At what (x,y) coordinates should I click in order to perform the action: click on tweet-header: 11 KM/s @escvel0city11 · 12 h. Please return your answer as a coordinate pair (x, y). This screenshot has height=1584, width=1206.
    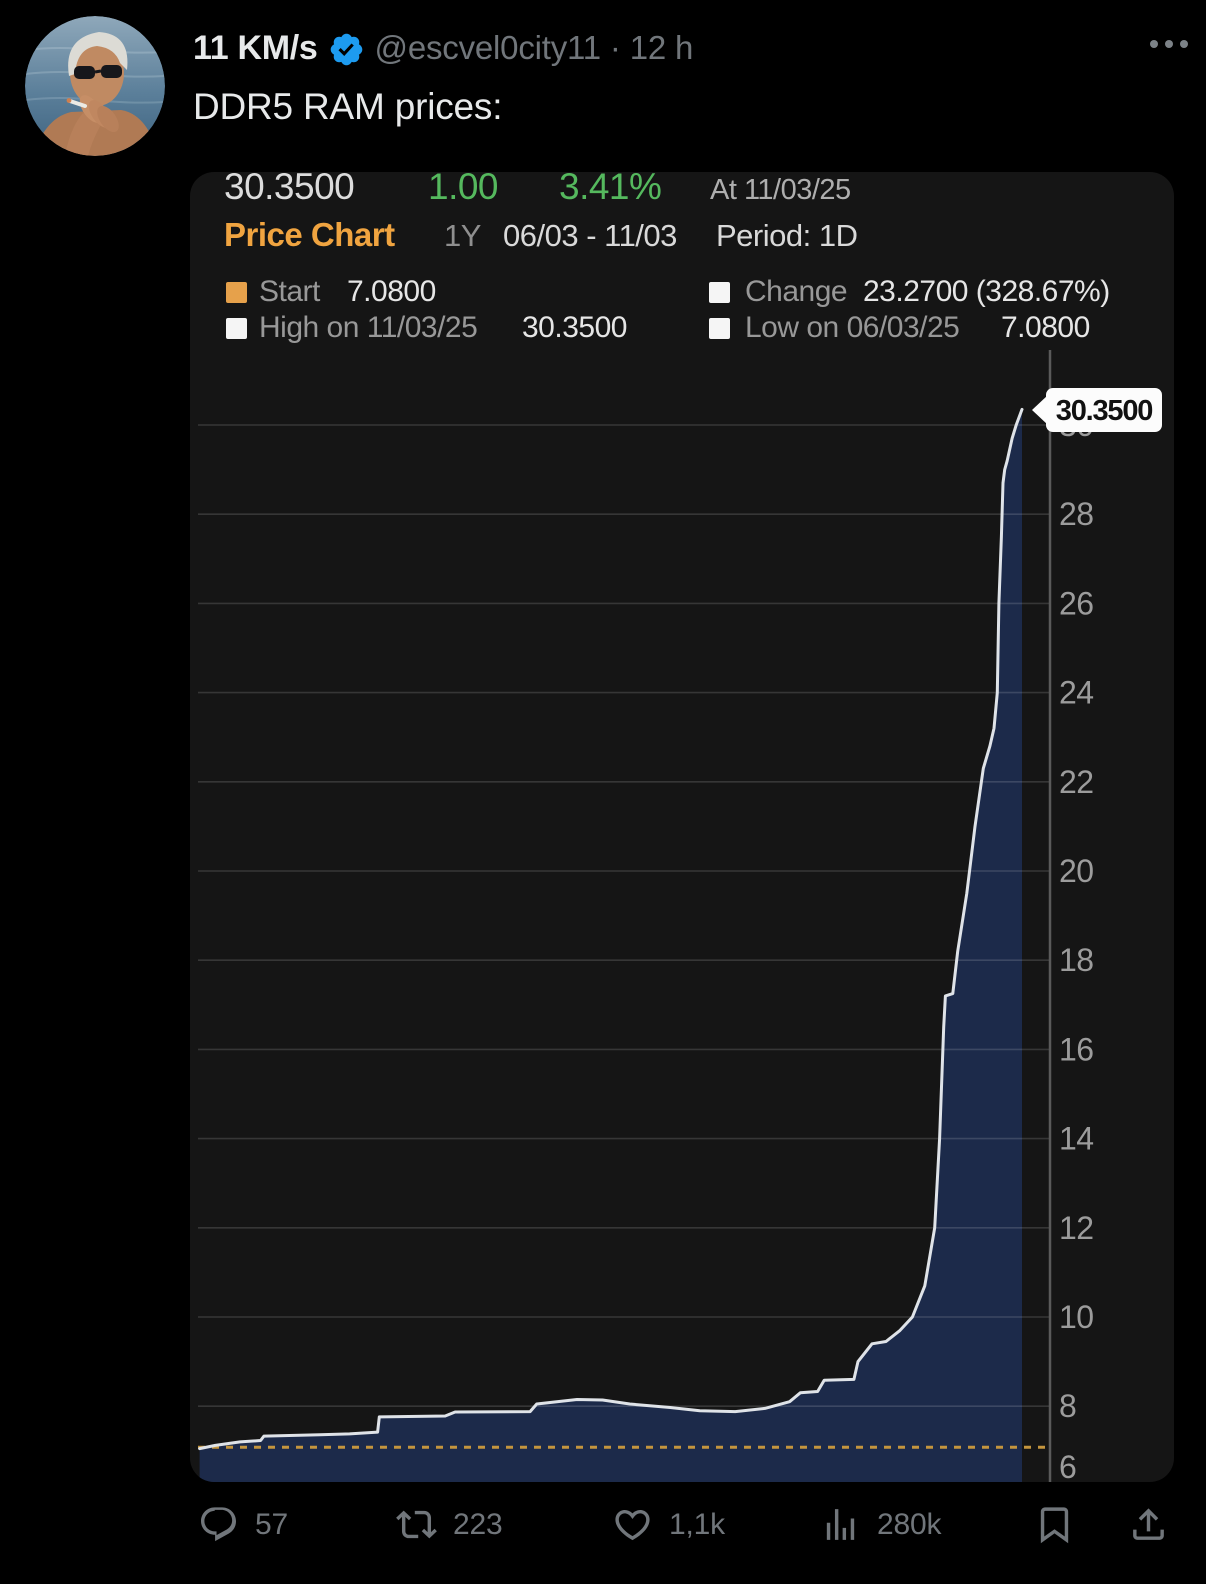
    Looking at the image, I should click on (443, 48).